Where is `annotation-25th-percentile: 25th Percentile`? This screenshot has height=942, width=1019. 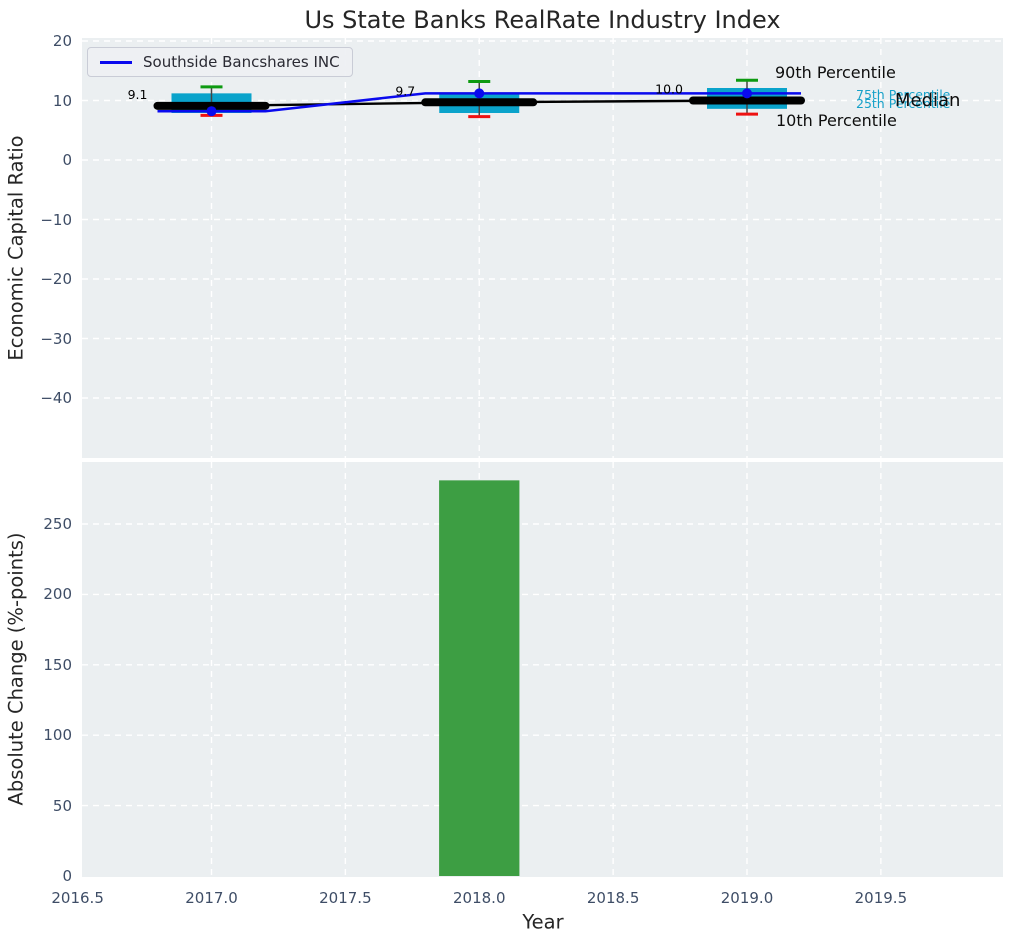 annotation-25th-percentile: 25th Percentile is located at coordinates (903, 103).